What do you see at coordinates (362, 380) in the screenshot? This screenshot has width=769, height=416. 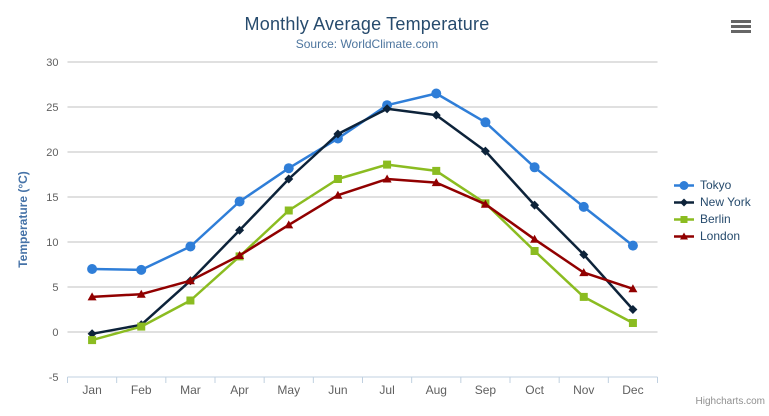 I see `x-axis-ticks` at bounding box center [362, 380].